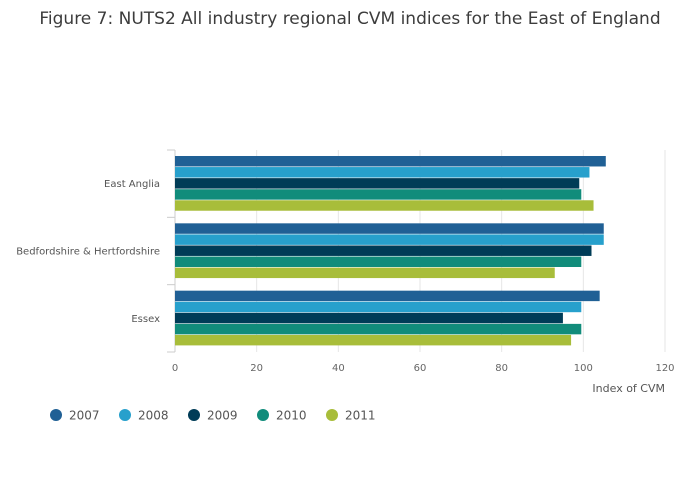  I want to click on legend-label: 2011, so click(360, 416).